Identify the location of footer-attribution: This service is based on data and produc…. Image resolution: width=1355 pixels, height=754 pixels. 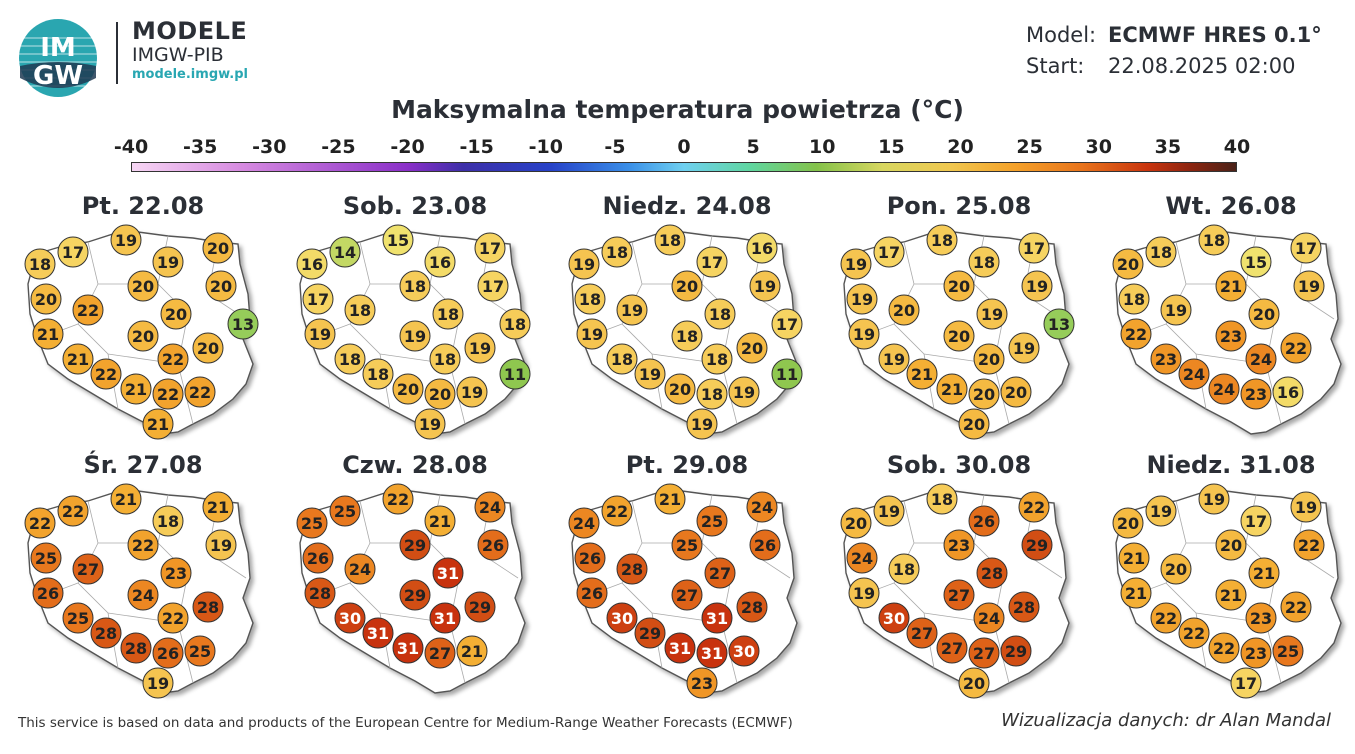
(405, 723).